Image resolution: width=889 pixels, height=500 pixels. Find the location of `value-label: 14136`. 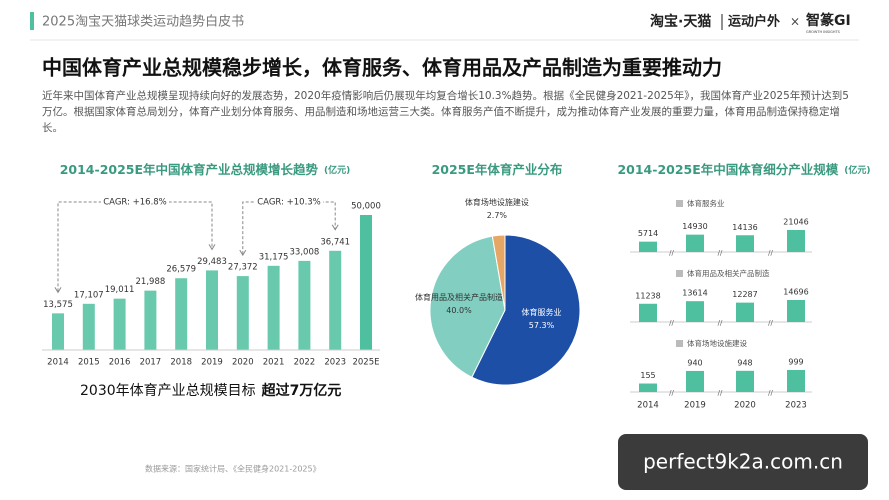

value-label: 14136 is located at coordinates (744, 227).